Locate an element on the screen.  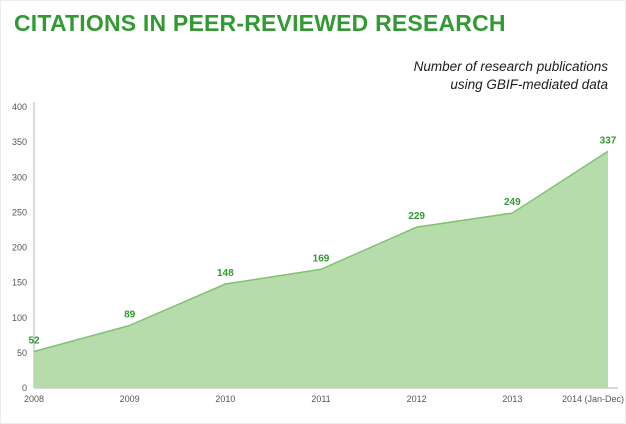
x-tick-label: 2008 is located at coordinates (34, 399).